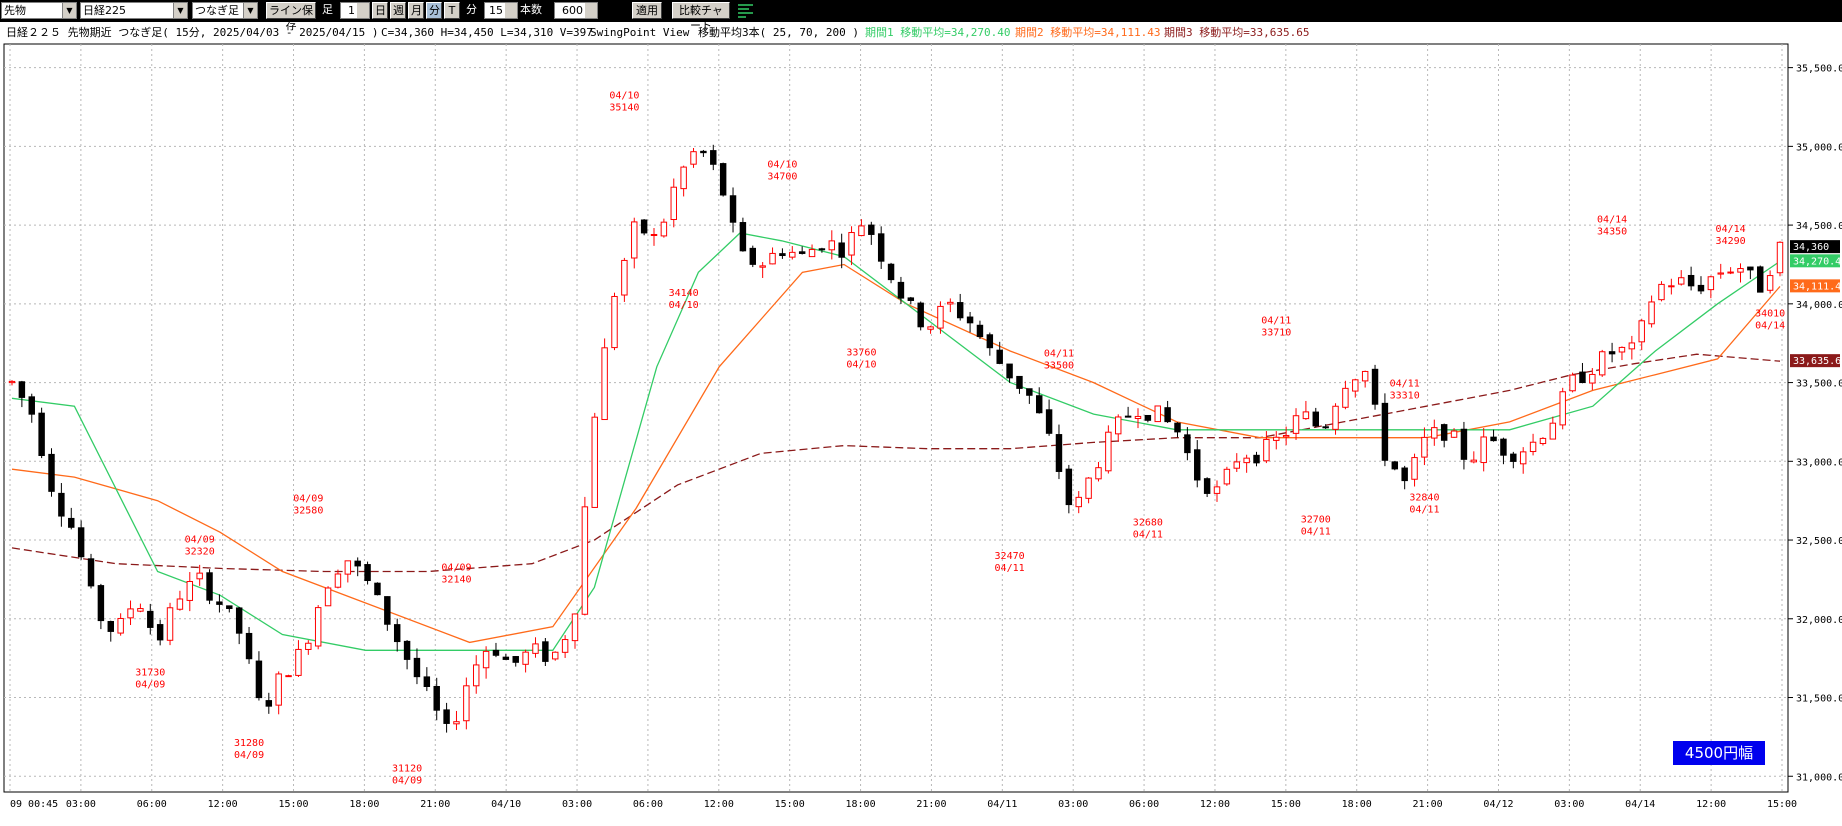  Describe the element at coordinates (1811, 247) in the screenshot. I see `value-tag-label: 34,360` at that location.